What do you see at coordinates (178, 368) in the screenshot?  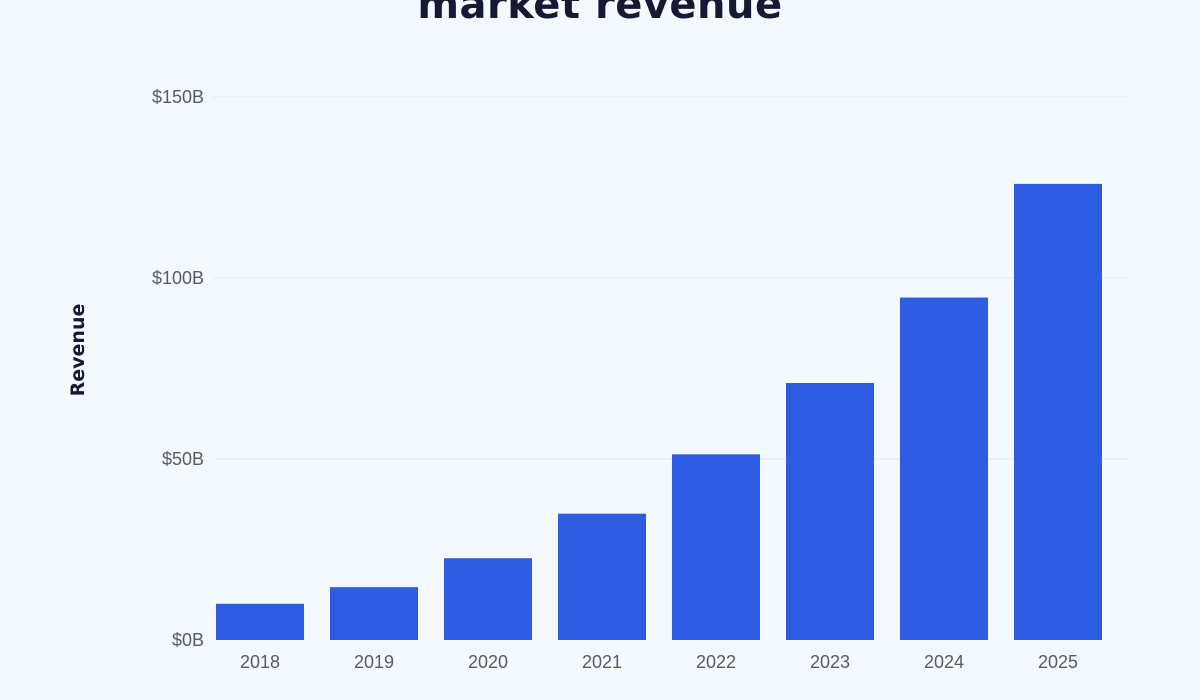 I see `y-axis-ticks: $0B $50B $100B $150B` at bounding box center [178, 368].